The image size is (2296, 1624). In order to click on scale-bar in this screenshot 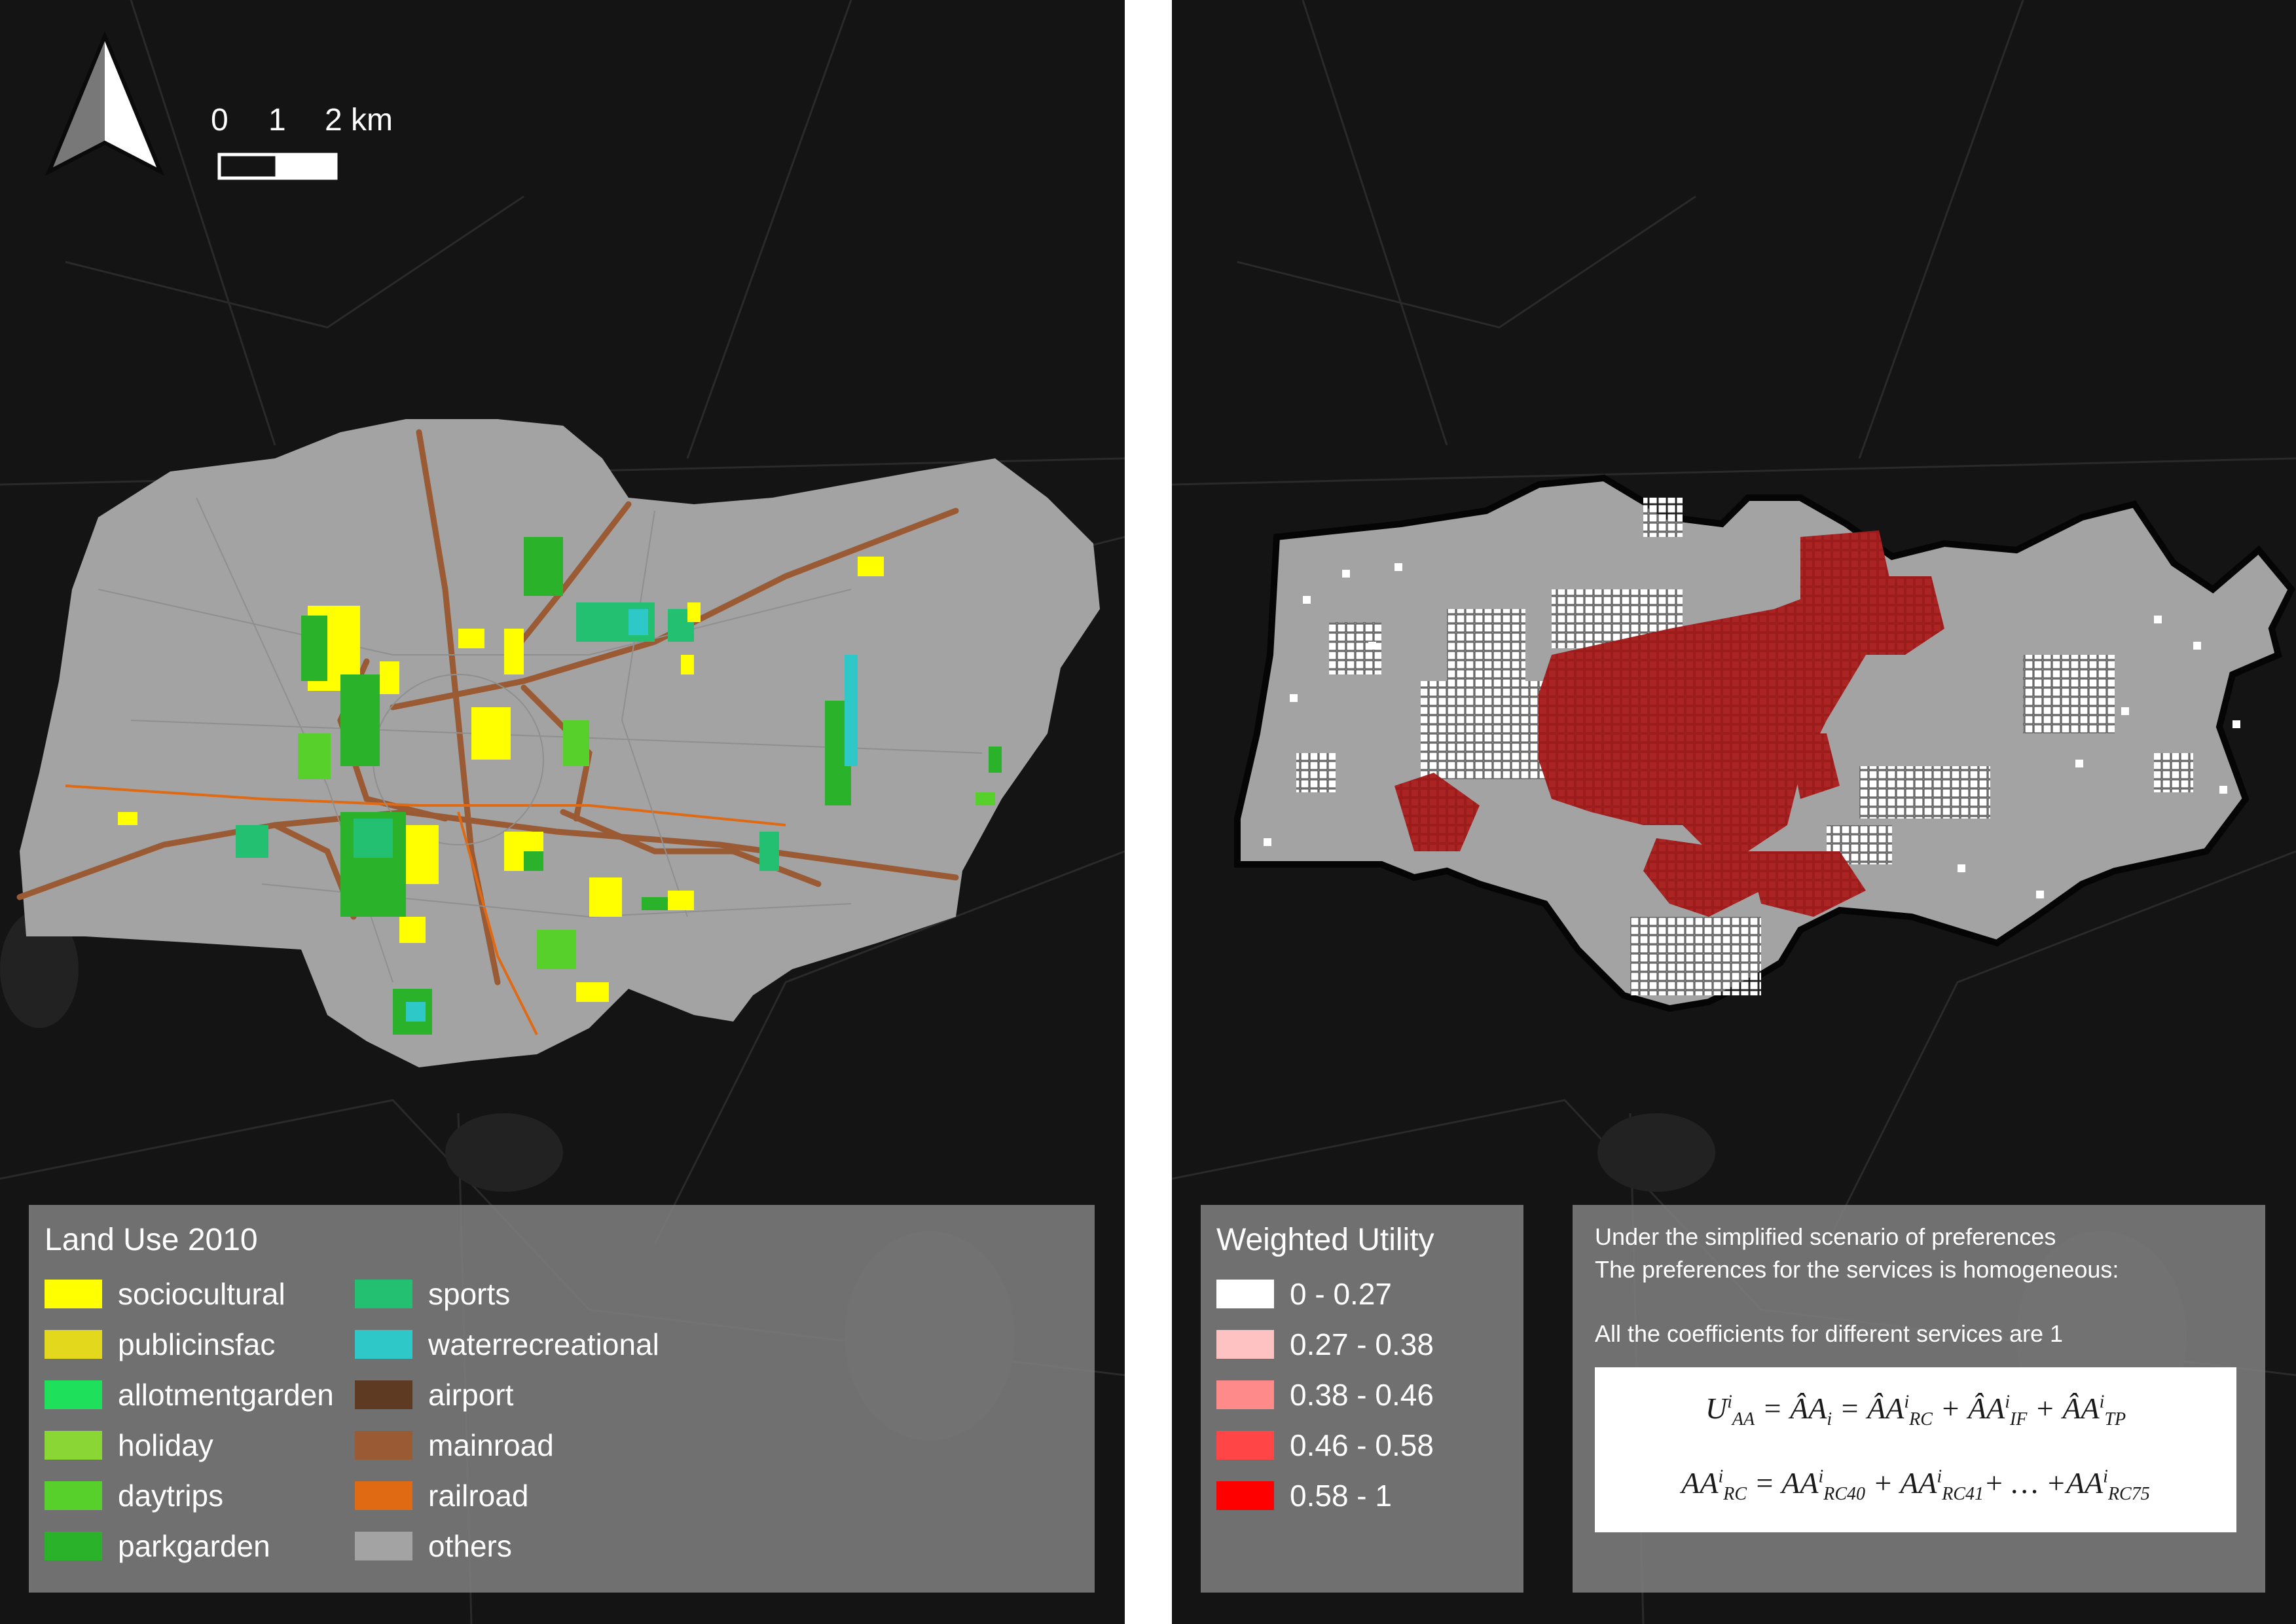, I will do `click(277, 166)`.